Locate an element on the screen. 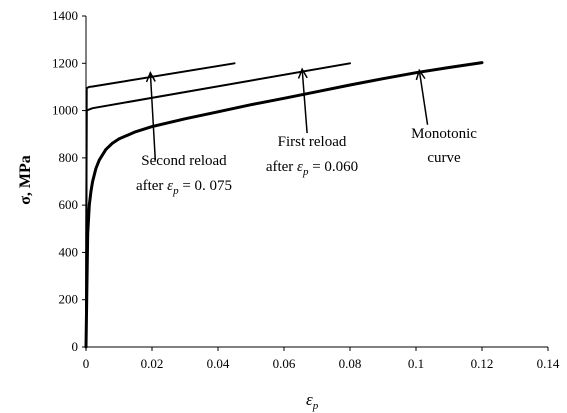 The width and height of the screenshot is (567, 413). x-axis-label-symbol: ε is located at coordinates (309, 399).